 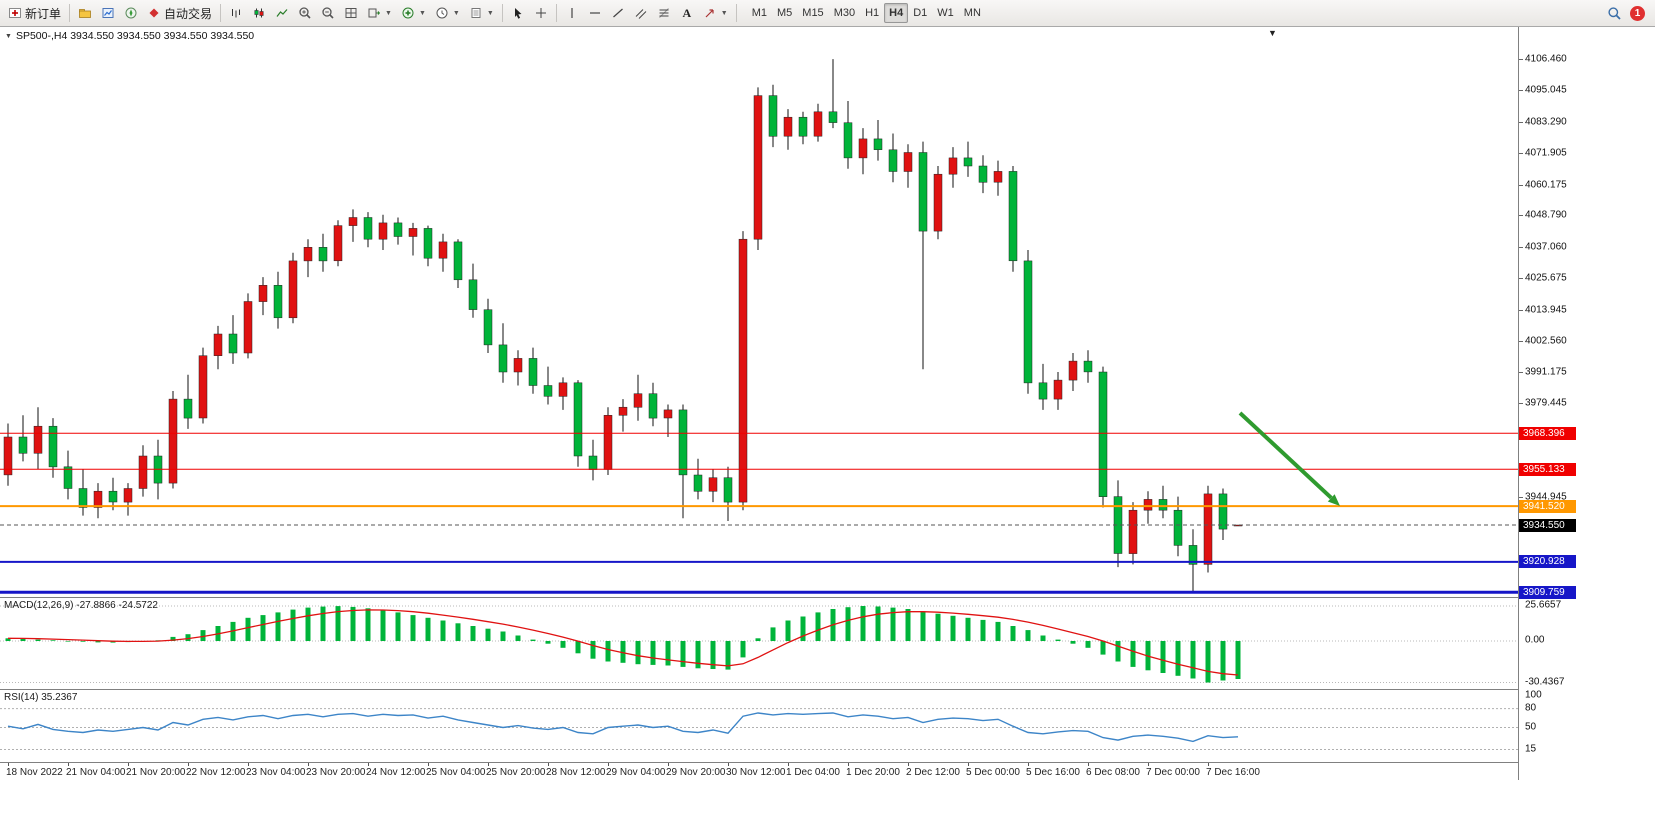 I want to click on profiles-button, so click(x=85, y=13).